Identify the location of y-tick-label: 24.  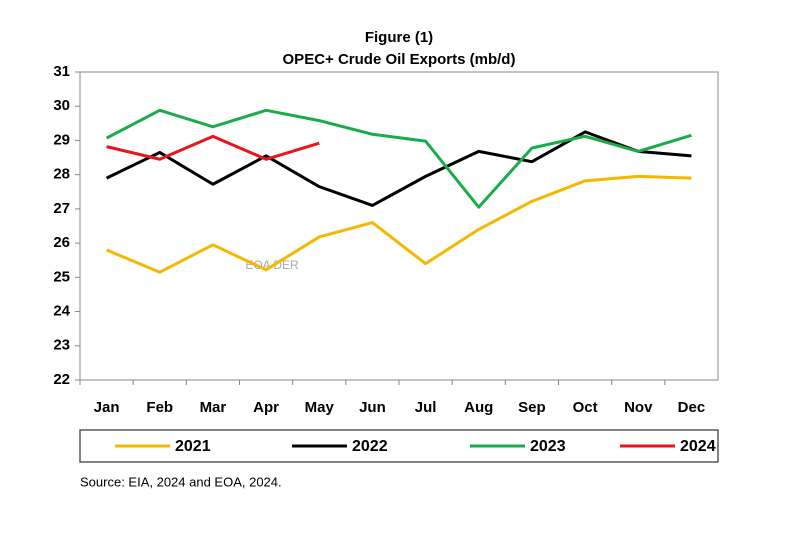
(61, 311).